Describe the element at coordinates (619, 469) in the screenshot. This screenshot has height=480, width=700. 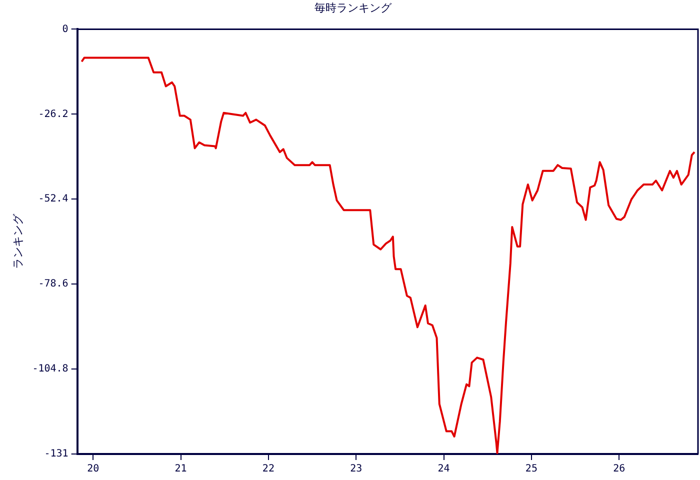
I see `x-tick-label: 26` at that location.